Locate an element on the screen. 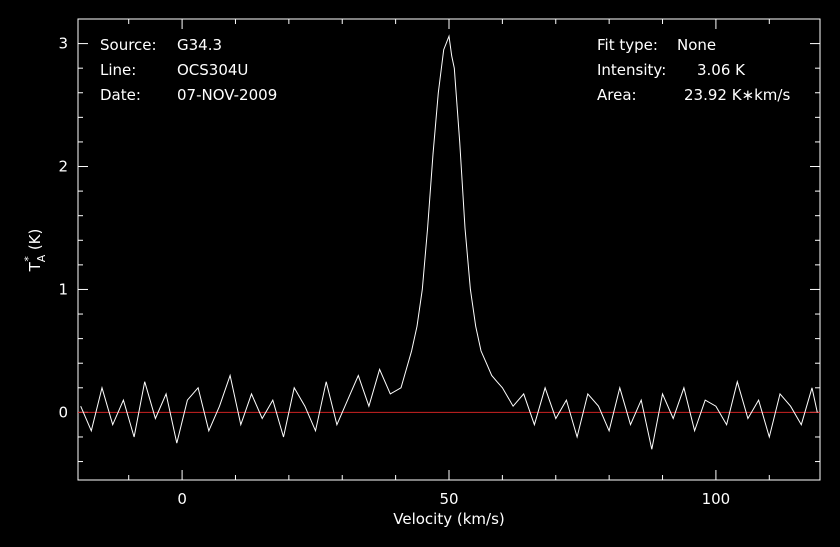 The width and height of the screenshot is (840, 547). y-tick-label: 2 is located at coordinates (63, 167).